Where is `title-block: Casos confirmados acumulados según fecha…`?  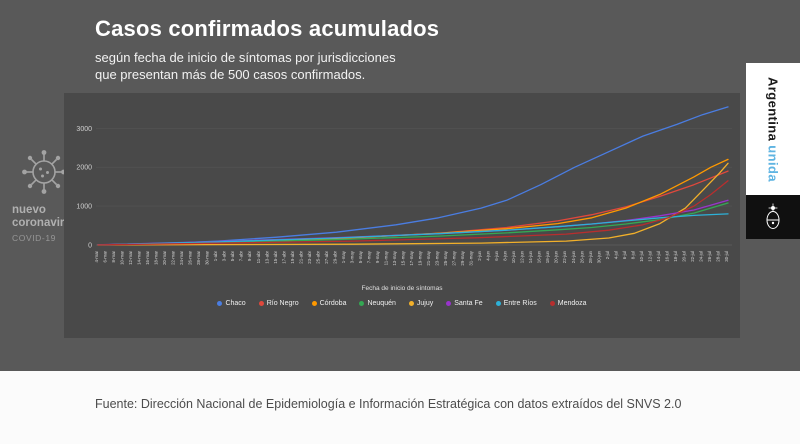 title-block: Casos confirmados acumulados según fecha… is located at coordinates (375, 49).